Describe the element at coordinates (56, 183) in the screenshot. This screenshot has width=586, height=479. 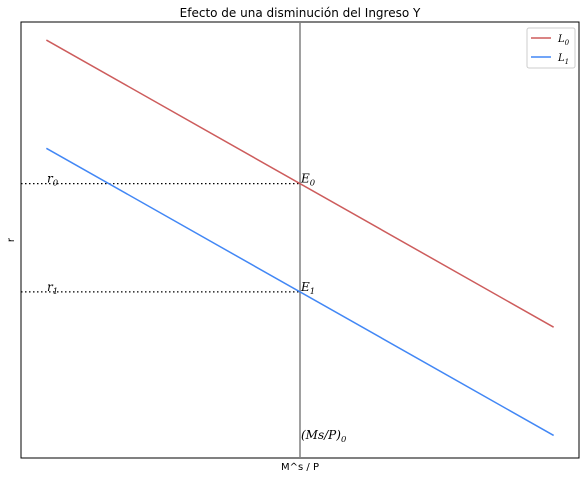
I see `r-label-0-sub: 0` at that location.